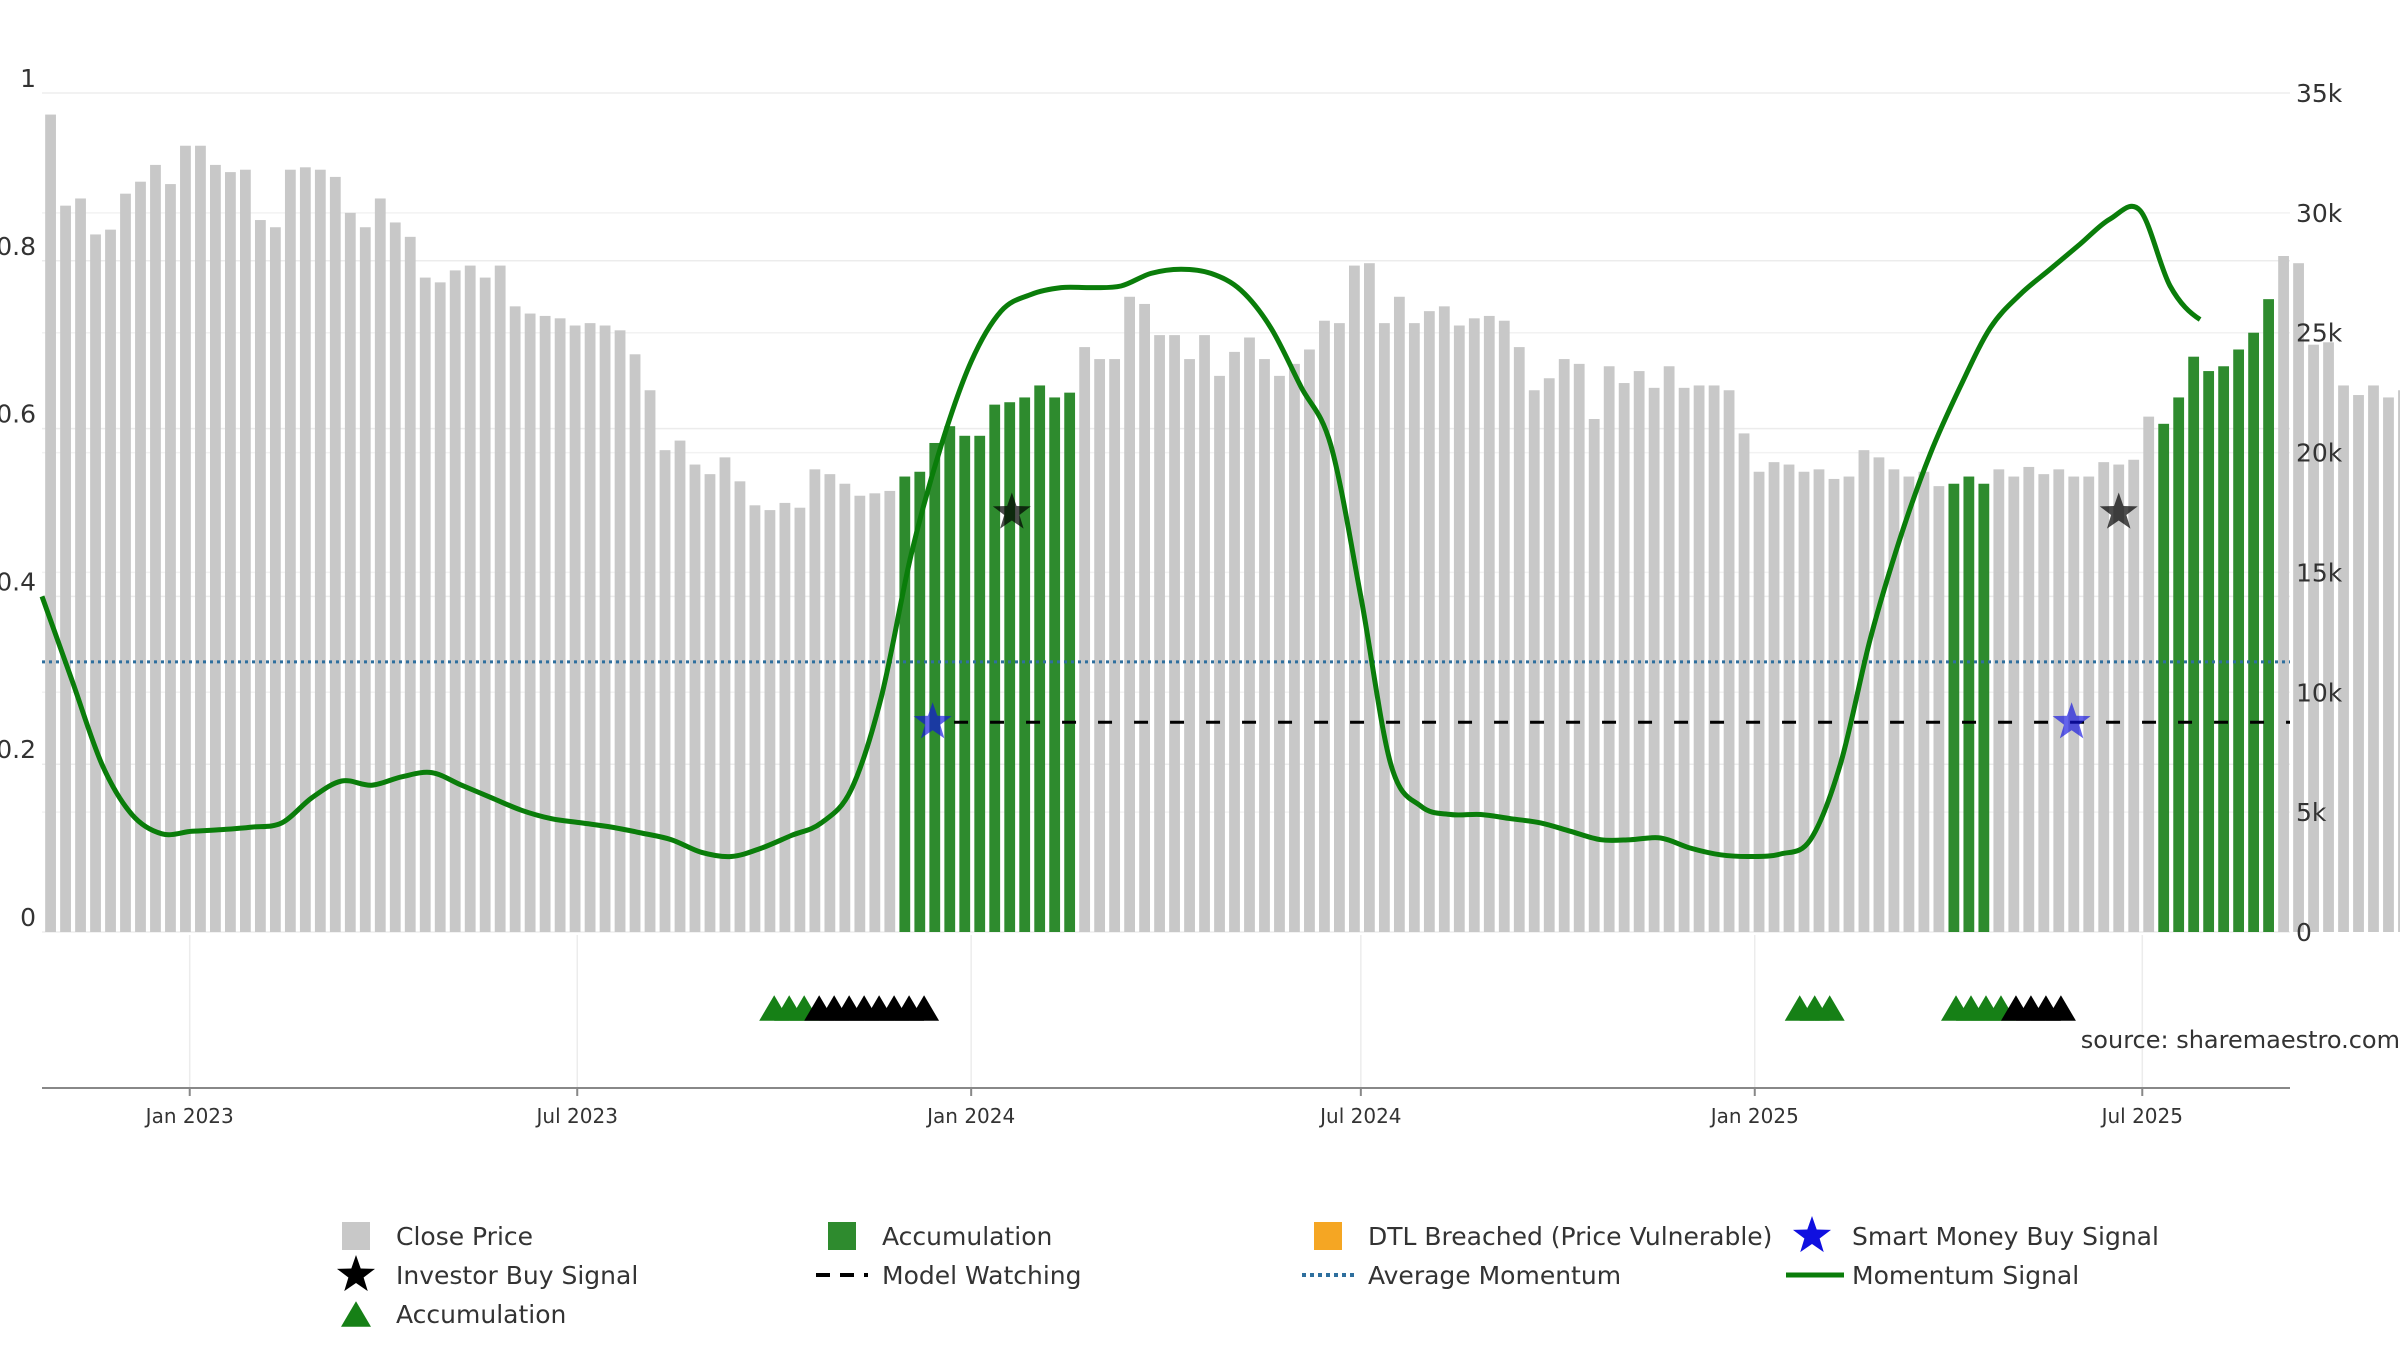  I want to click on left-axis-tick-label: 1, so click(28, 78).